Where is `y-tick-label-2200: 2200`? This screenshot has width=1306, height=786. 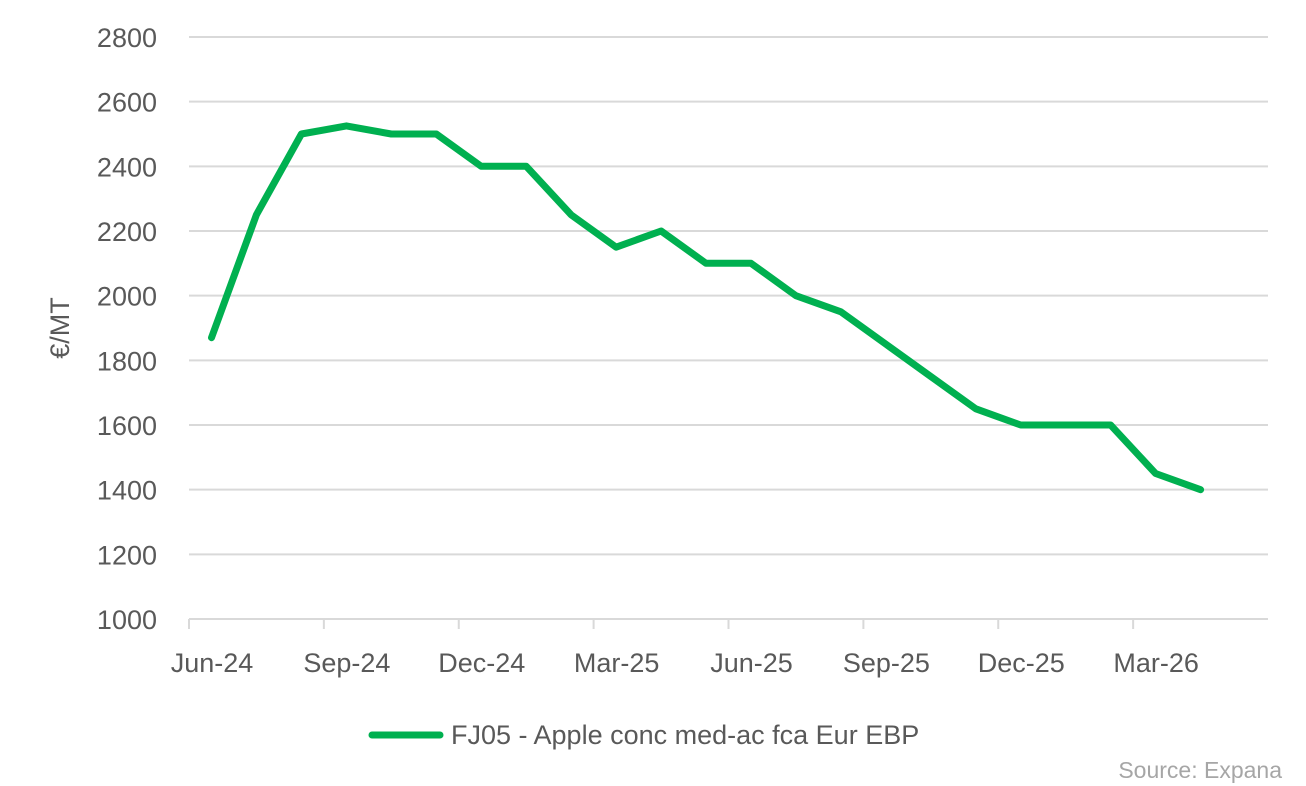 y-tick-label-2200: 2200 is located at coordinates (127, 232).